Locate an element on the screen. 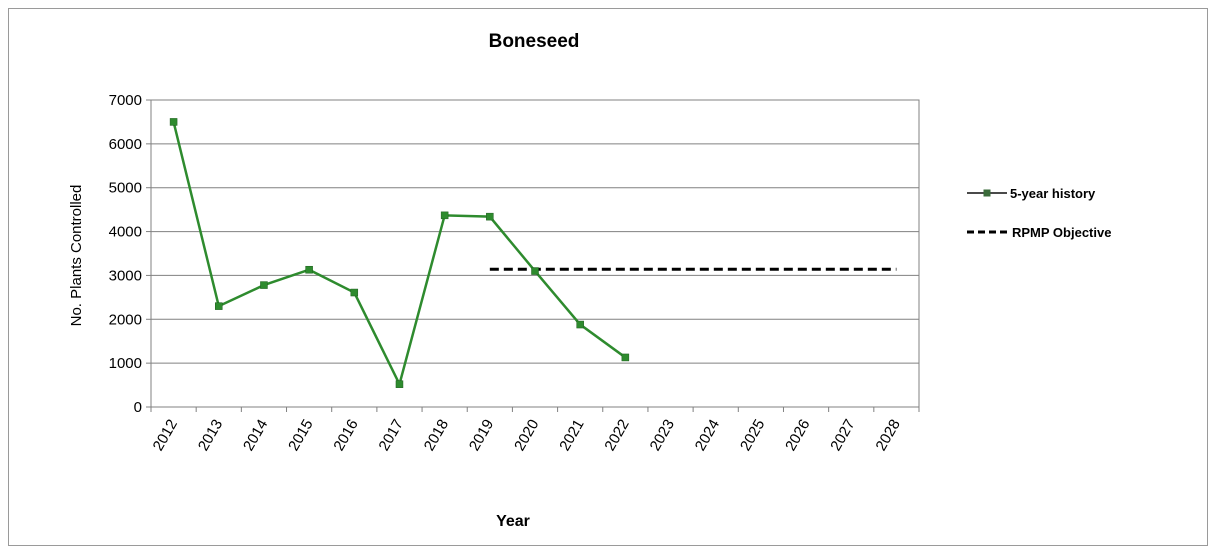 The width and height of the screenshot is (1218, 551). y-tick-label: 4000 is located at coordinates (125, 232).